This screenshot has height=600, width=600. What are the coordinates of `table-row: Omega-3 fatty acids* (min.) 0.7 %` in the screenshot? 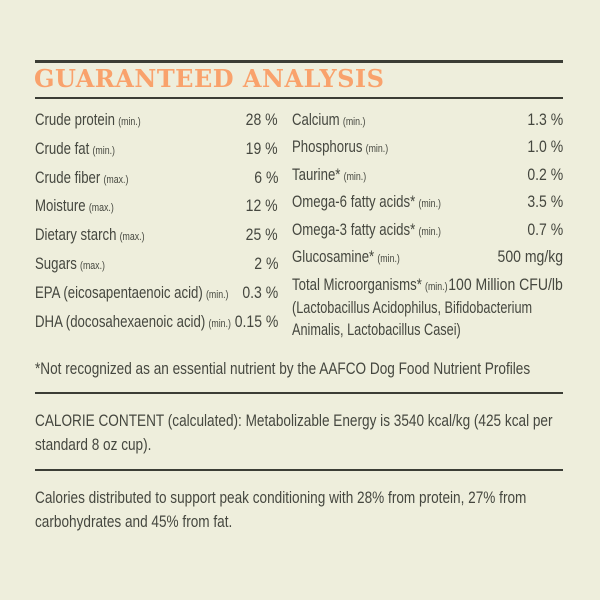 It's located at (427, 232).